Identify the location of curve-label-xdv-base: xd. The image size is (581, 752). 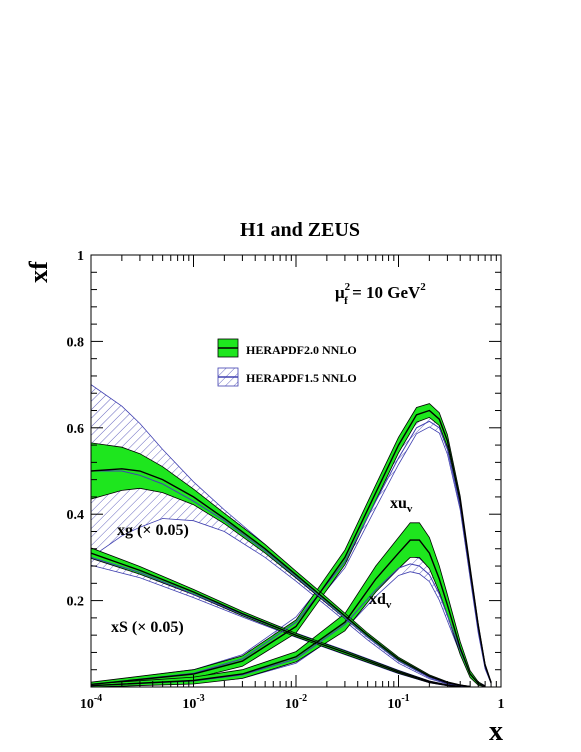
(377, 599).